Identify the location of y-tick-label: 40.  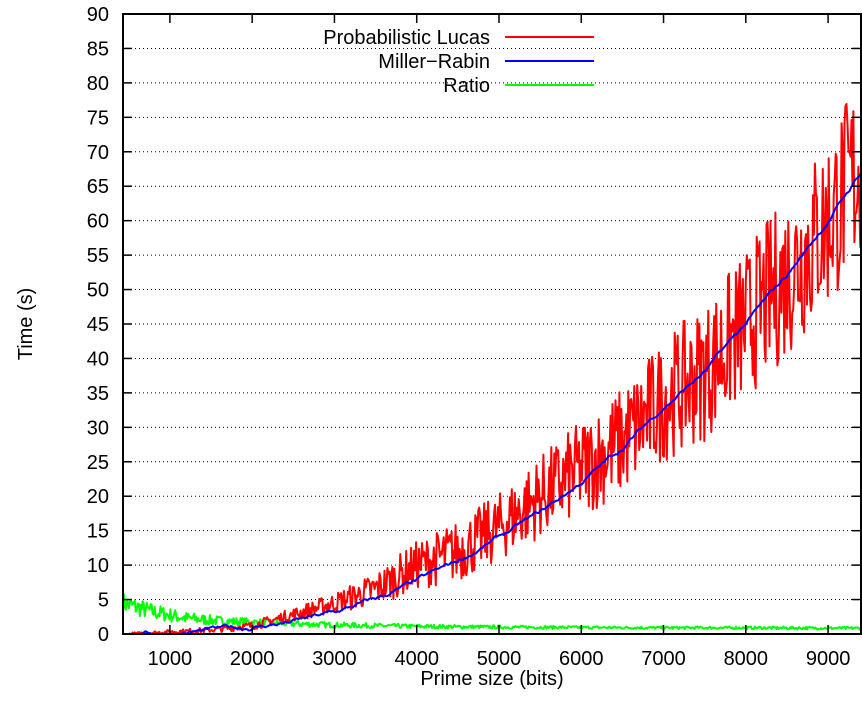
(98, 359).